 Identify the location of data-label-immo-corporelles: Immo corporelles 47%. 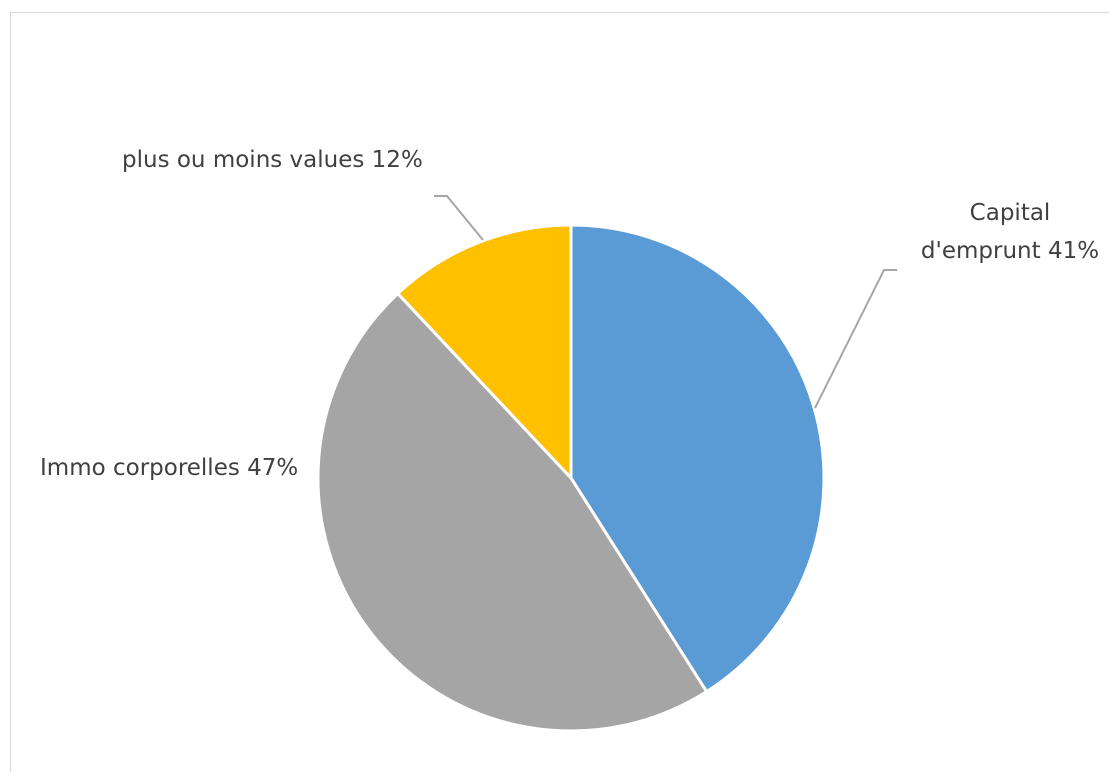
(169, 468).